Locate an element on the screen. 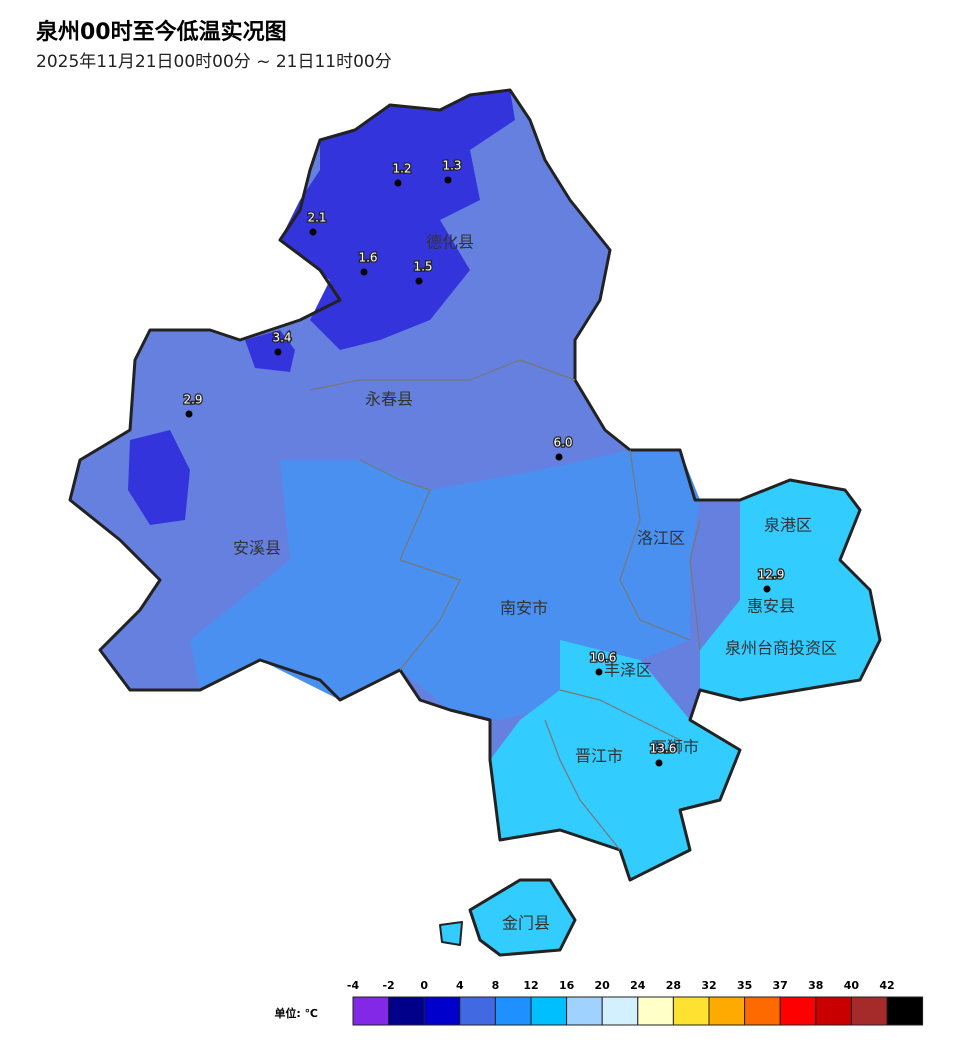 Image resolution: width=960 pixels, height=1048 pixels. legend-tick: 35 is located at coordinates (744, 985).